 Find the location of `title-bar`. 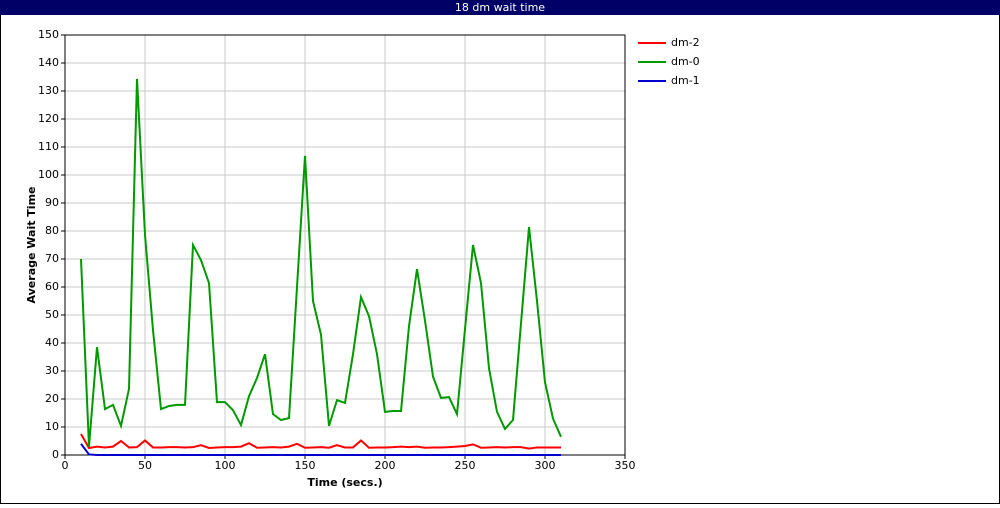

title-bar is located at coordinates (500, 7).